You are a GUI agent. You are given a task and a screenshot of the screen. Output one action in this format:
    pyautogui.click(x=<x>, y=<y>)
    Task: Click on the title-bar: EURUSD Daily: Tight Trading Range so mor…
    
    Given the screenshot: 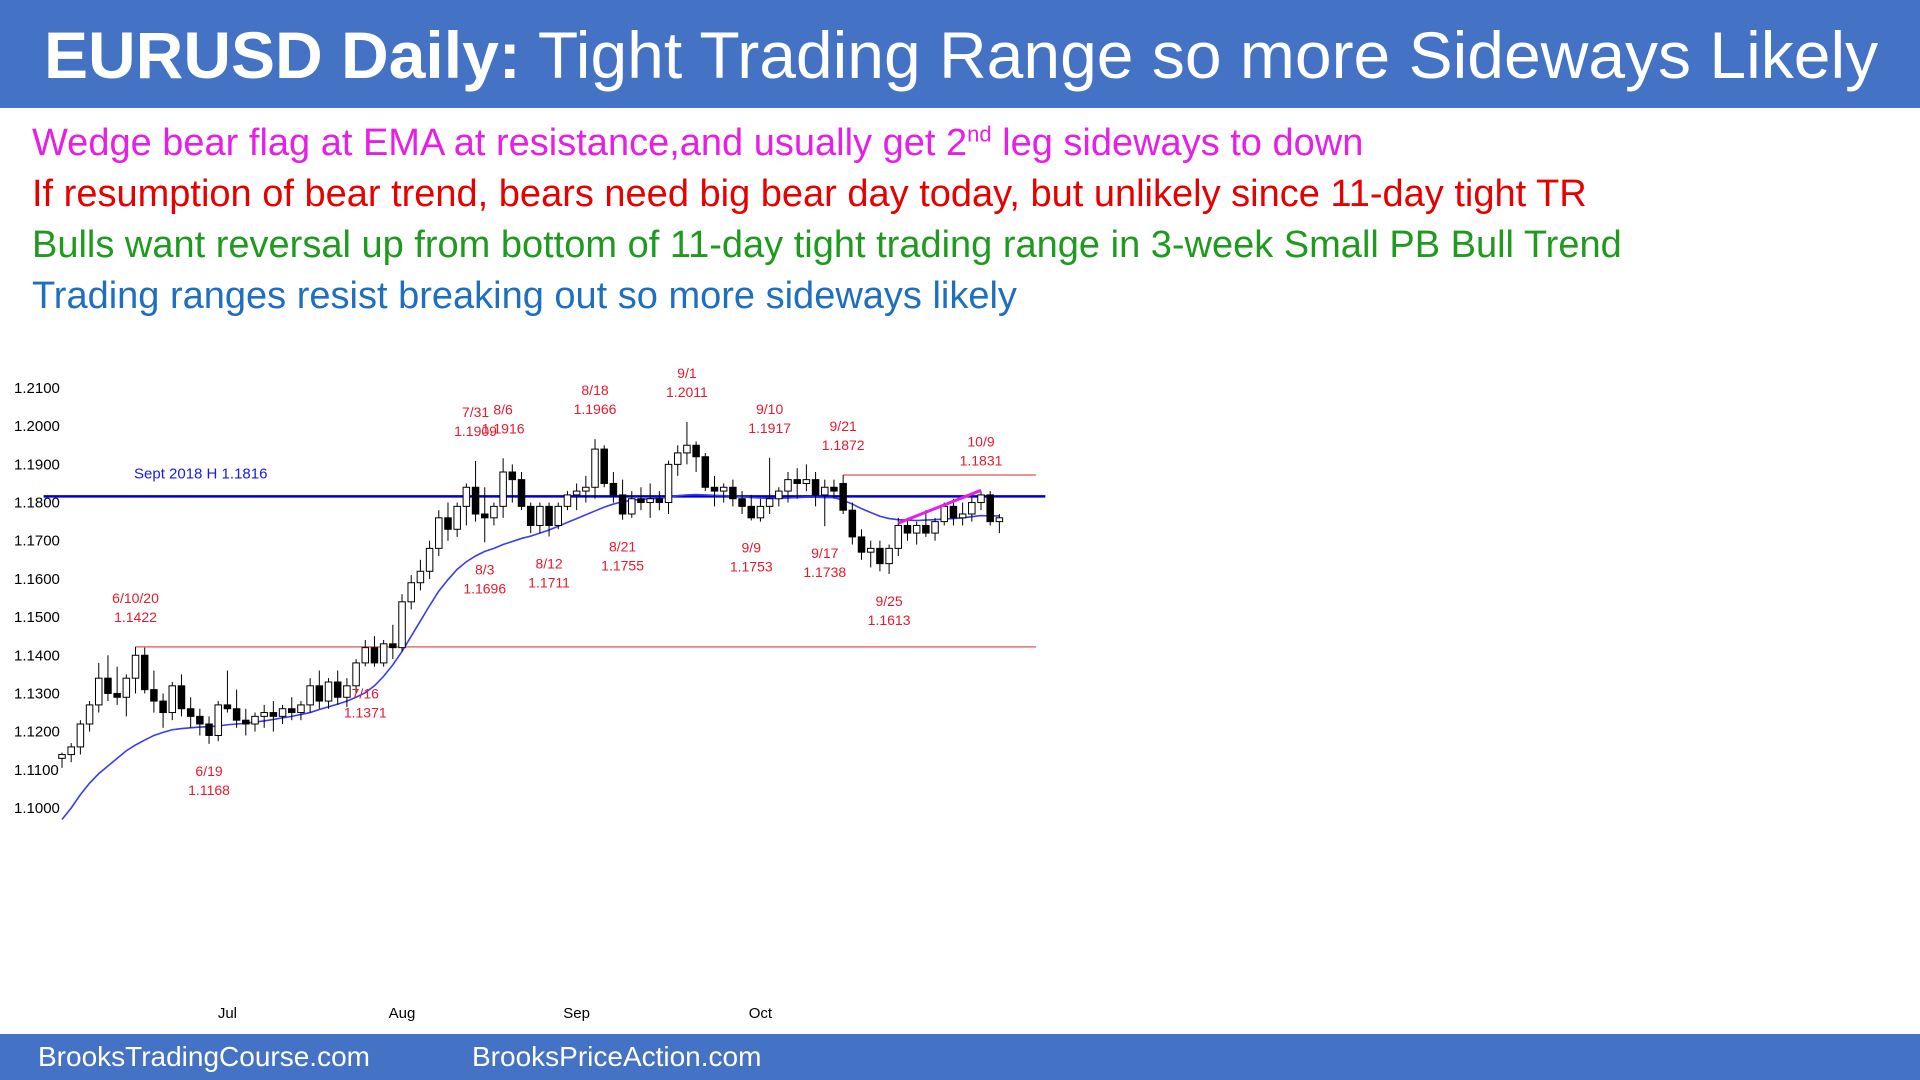 What is the action you would take?
    pyautogui.click(x=960, y=54)
    